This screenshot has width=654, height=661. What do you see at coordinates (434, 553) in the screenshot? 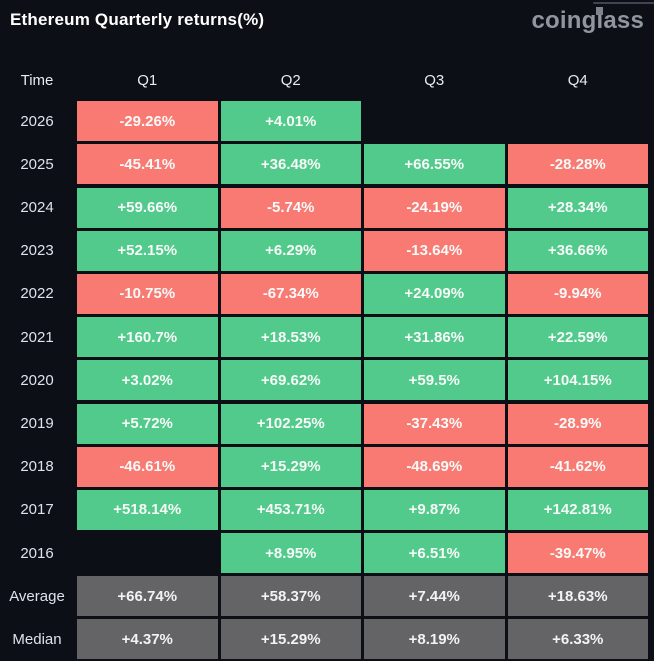
I see `table-cell-2016-q3: +6.51%` at bounding box center [434, 553].